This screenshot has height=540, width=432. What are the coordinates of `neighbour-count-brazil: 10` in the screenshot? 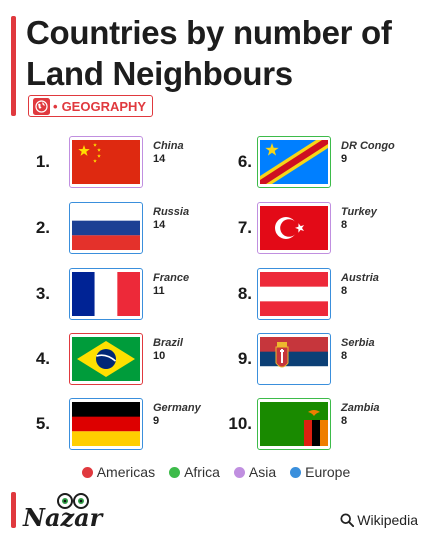 It's located at (159, 356).